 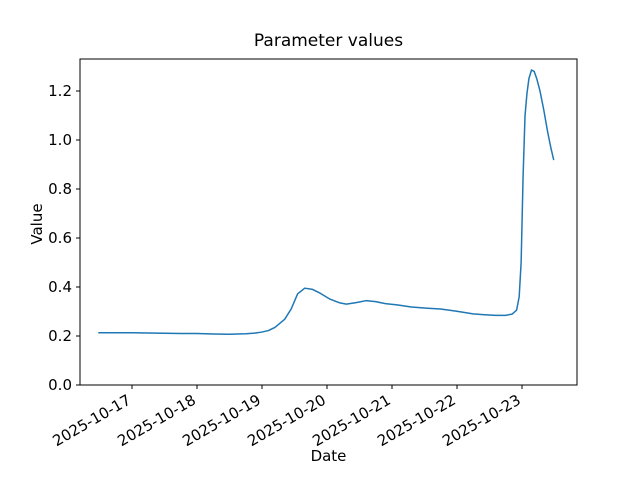 I want to click on y-tick-label: 0.8, so click(x=60, y=189).